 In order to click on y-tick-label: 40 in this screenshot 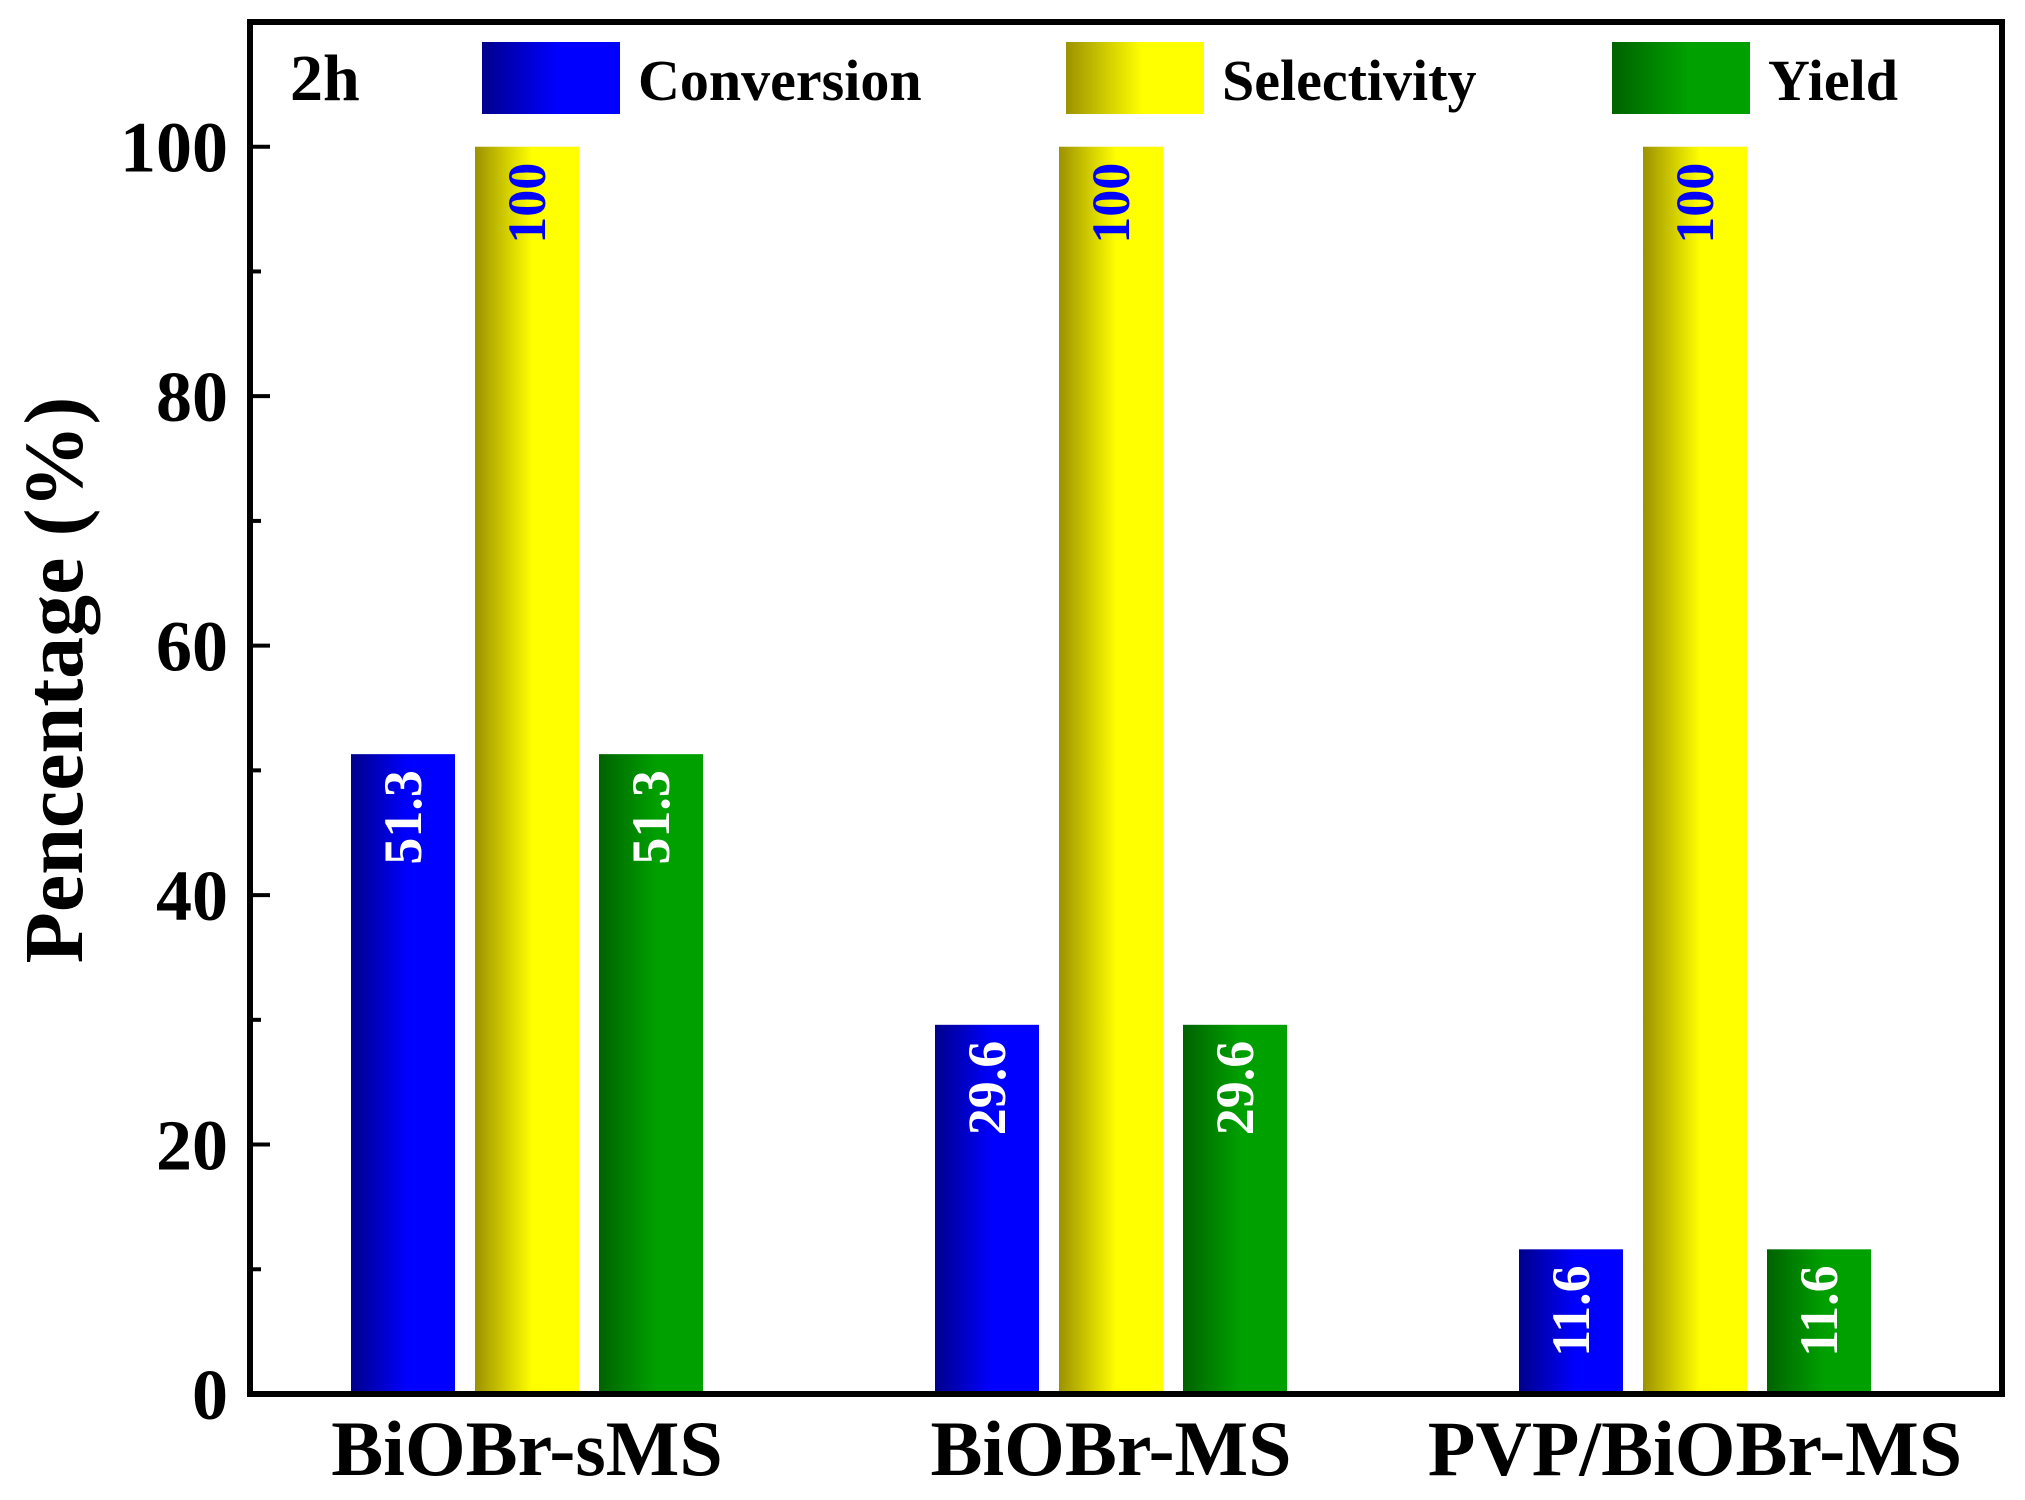, I will do `click(192, 896)`.